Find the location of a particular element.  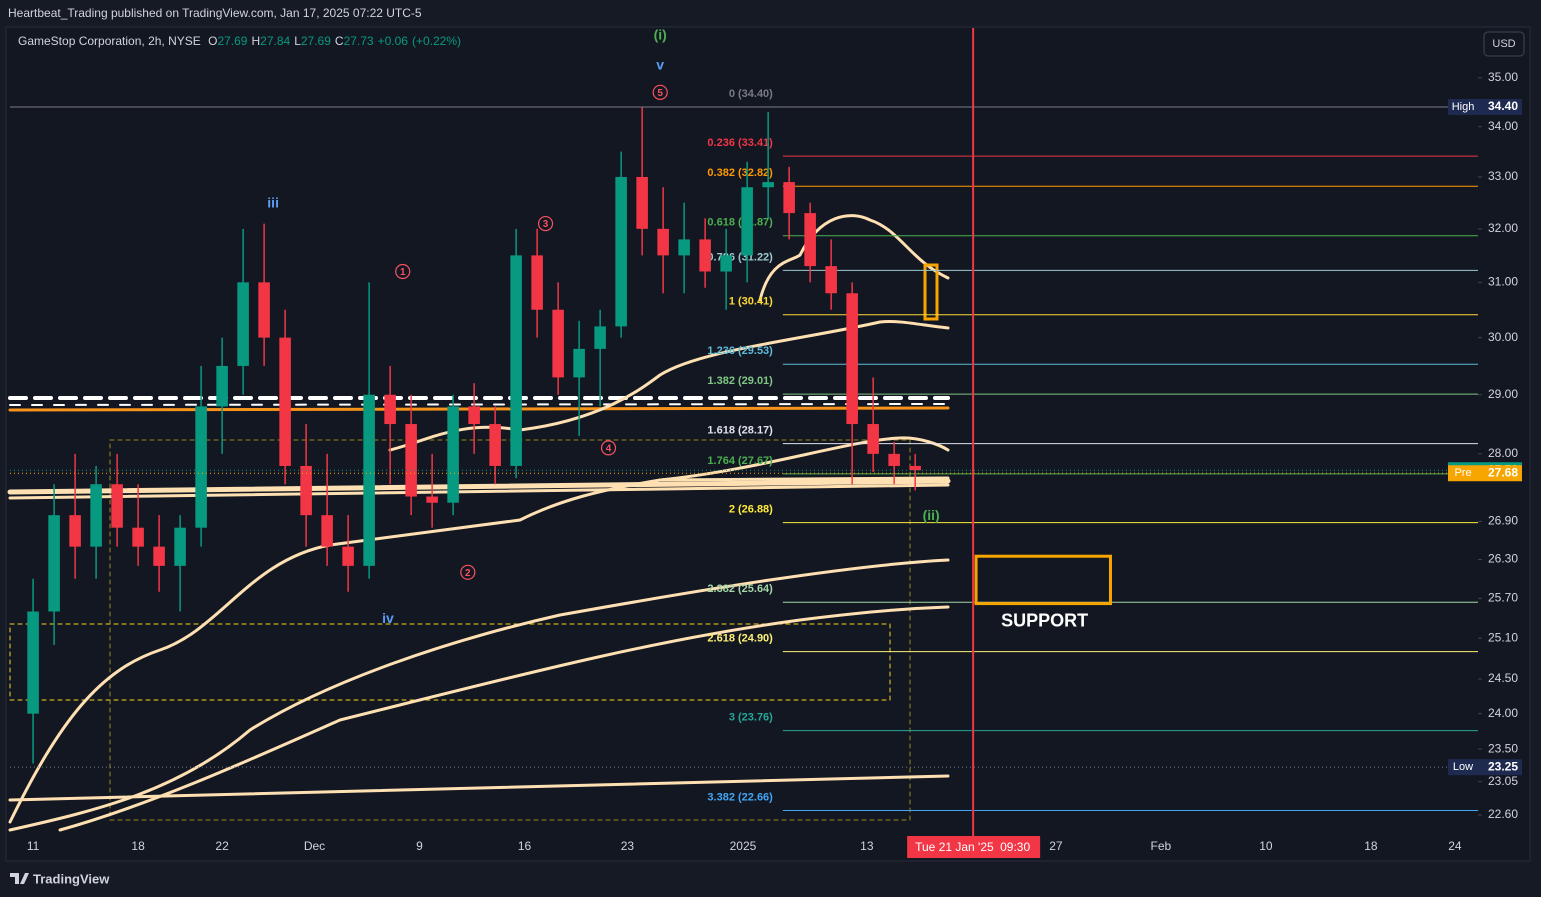

logo is located at coordinates (19, 878).